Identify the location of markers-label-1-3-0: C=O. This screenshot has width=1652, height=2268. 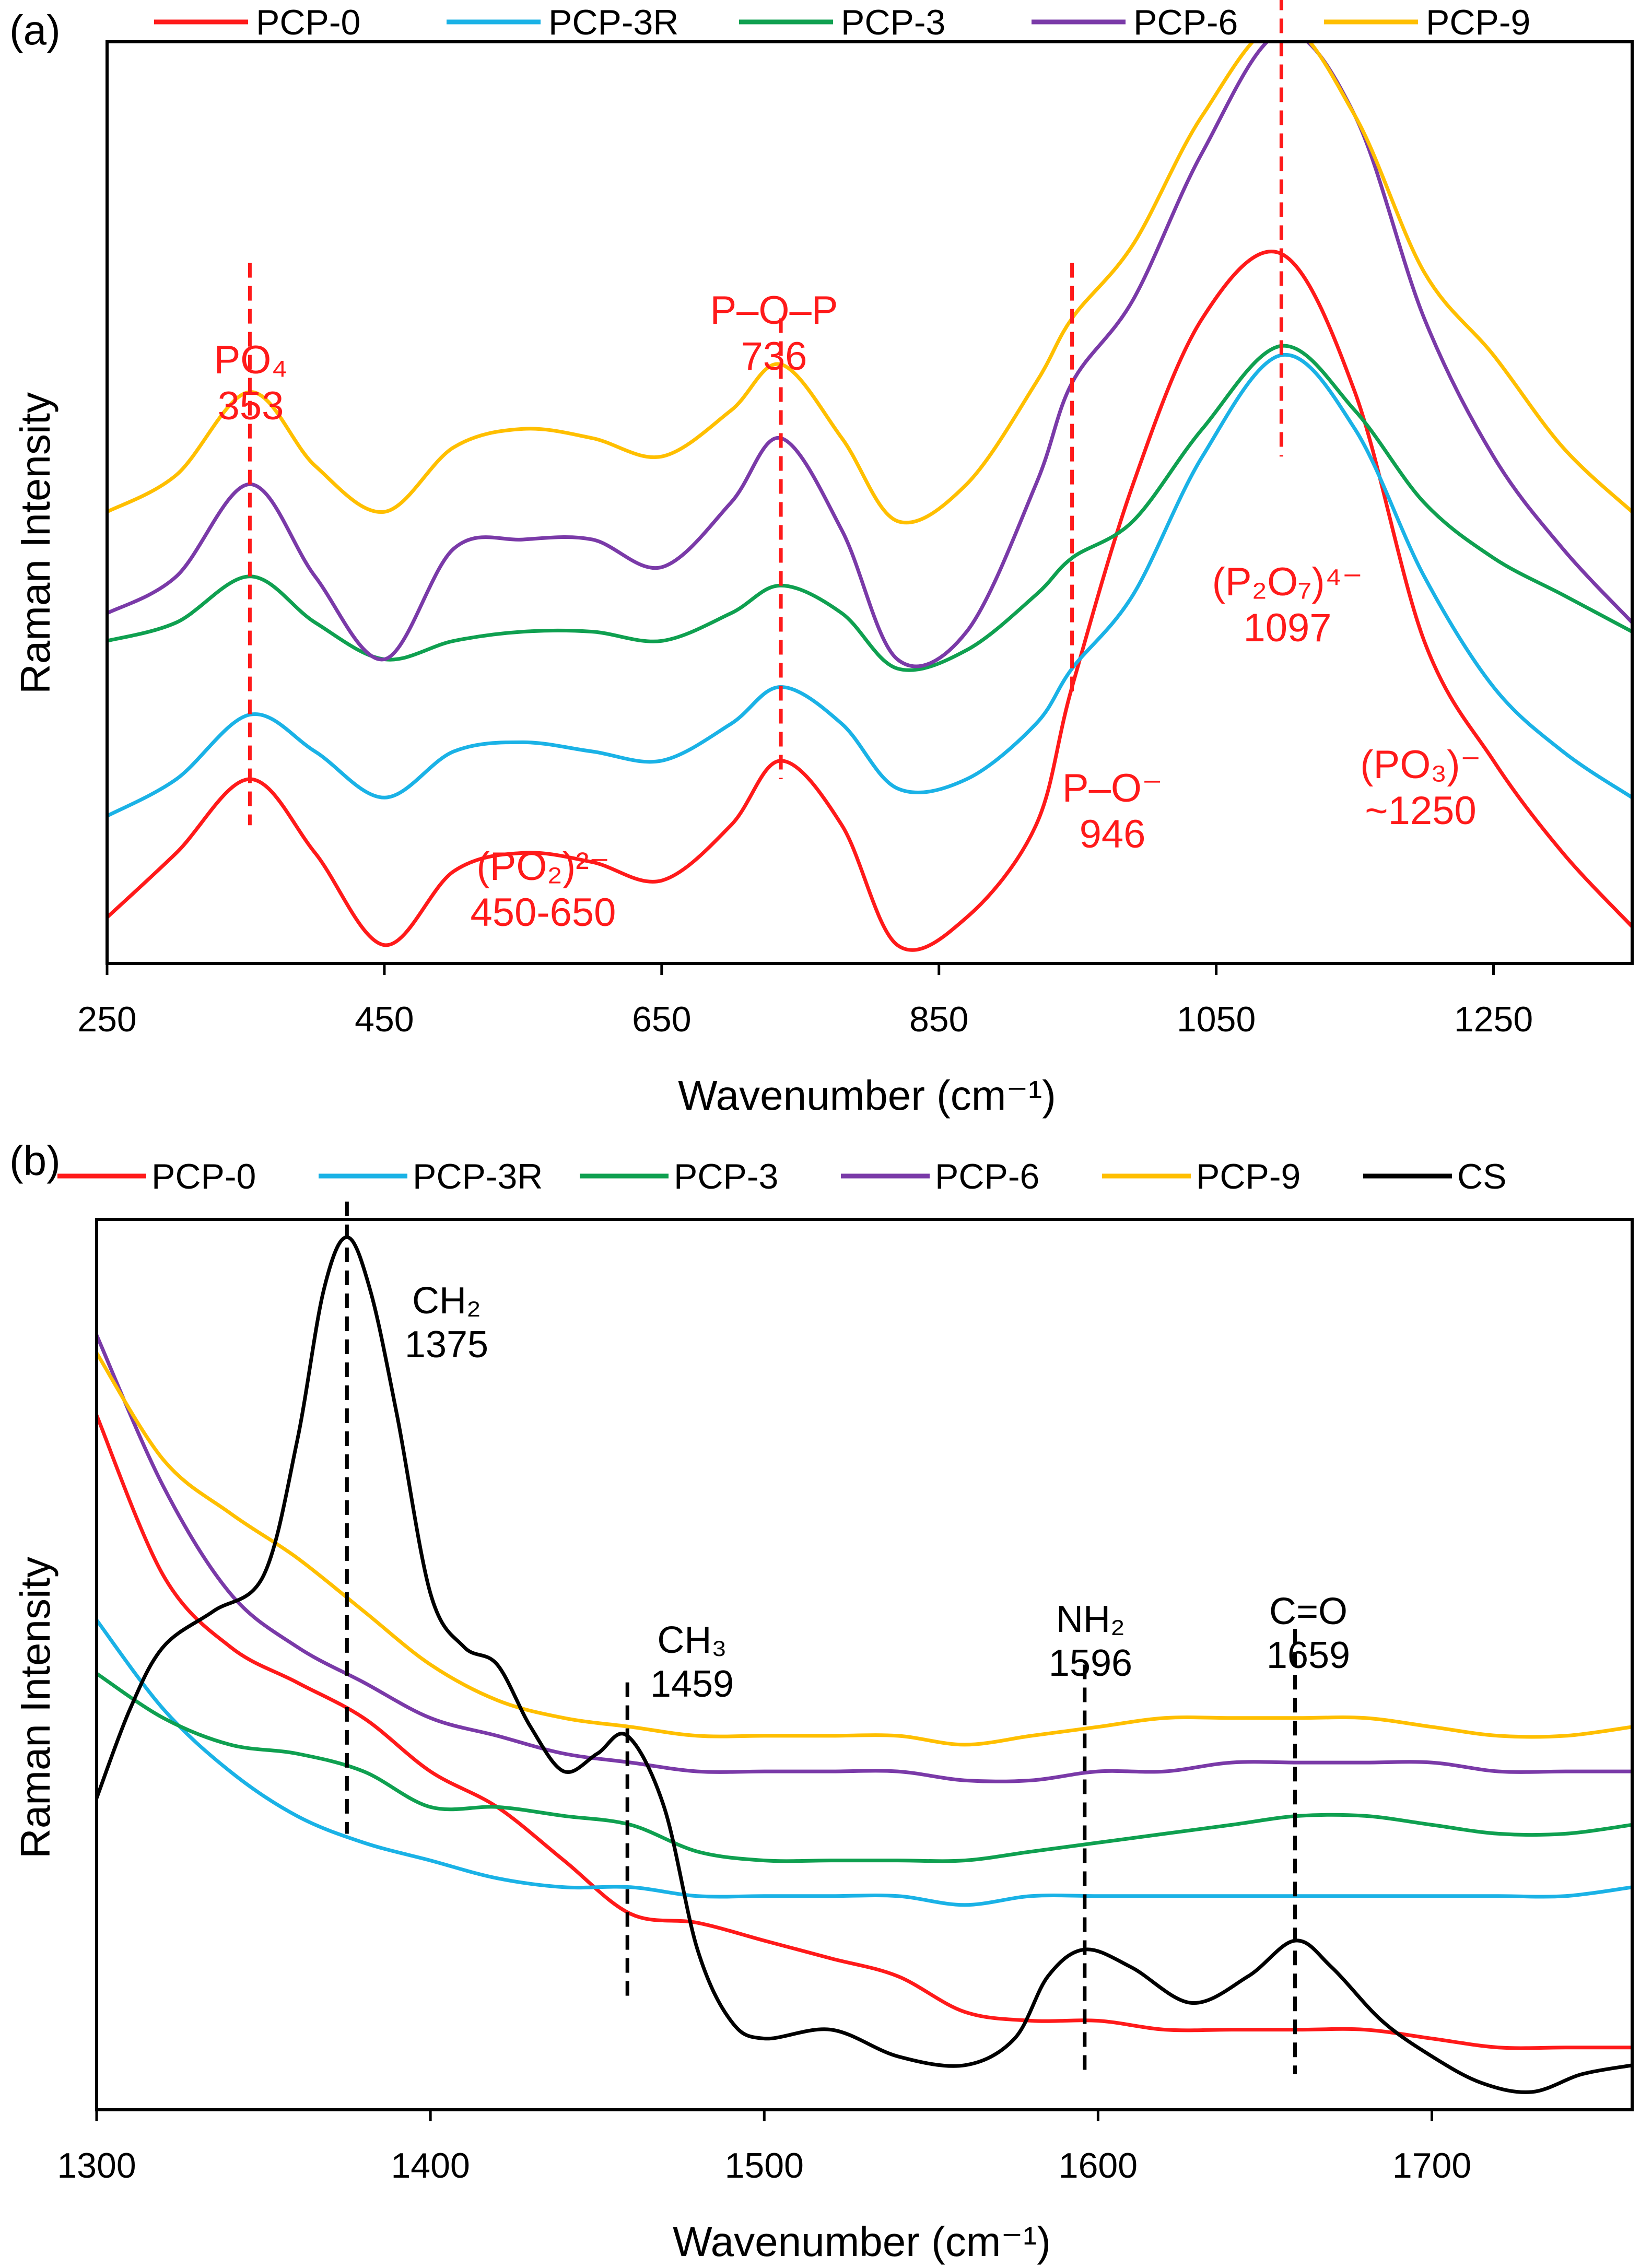
(1308, 1611).